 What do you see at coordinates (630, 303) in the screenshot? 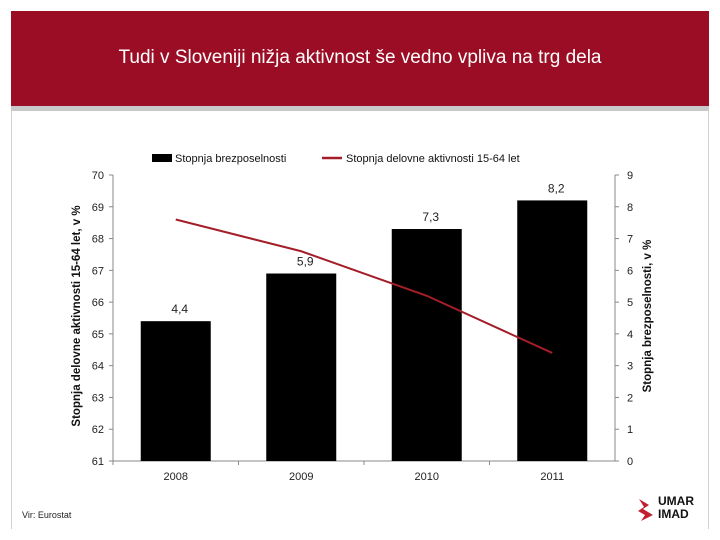
I see `y-right-tick-label: 5` at bounding box center [630, 303].